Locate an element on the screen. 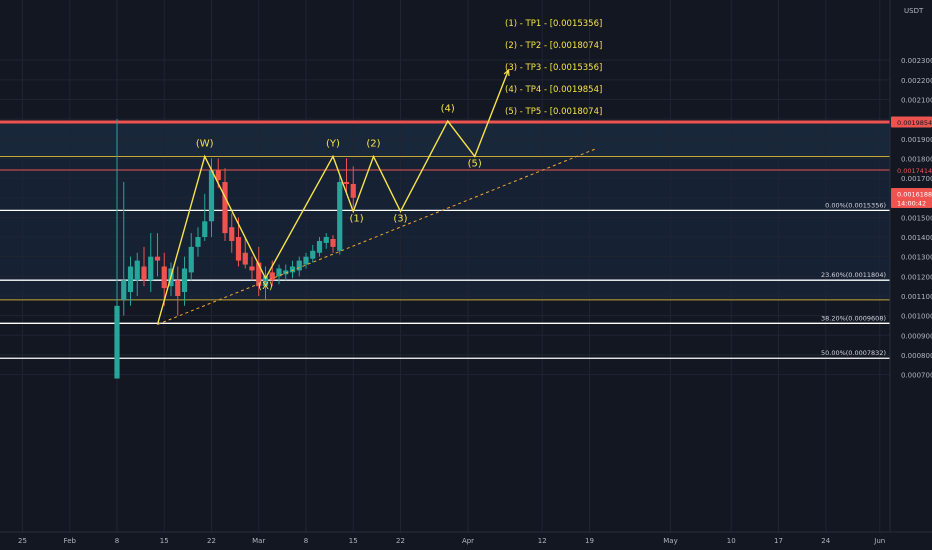  resistance-badge is located at coordinates (911, 122).